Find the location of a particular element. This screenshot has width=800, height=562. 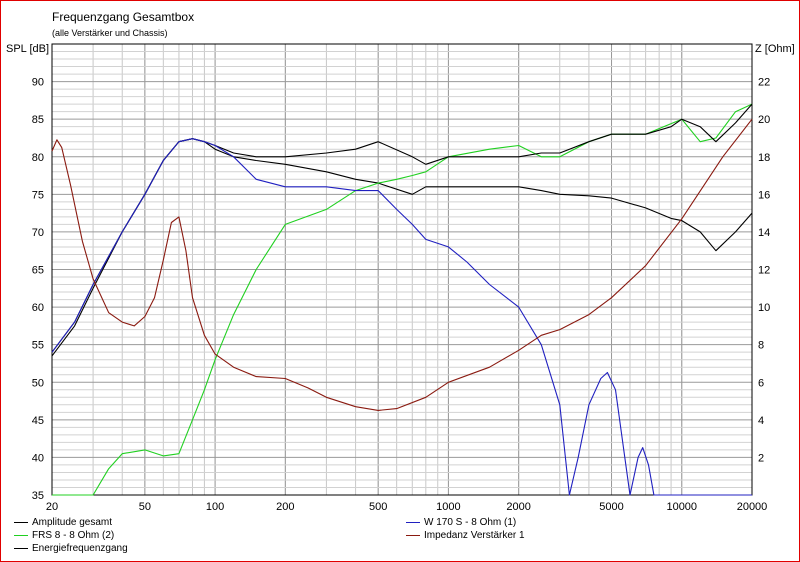

y-left-tick-label: 90 is located at coordinates (38, 83).